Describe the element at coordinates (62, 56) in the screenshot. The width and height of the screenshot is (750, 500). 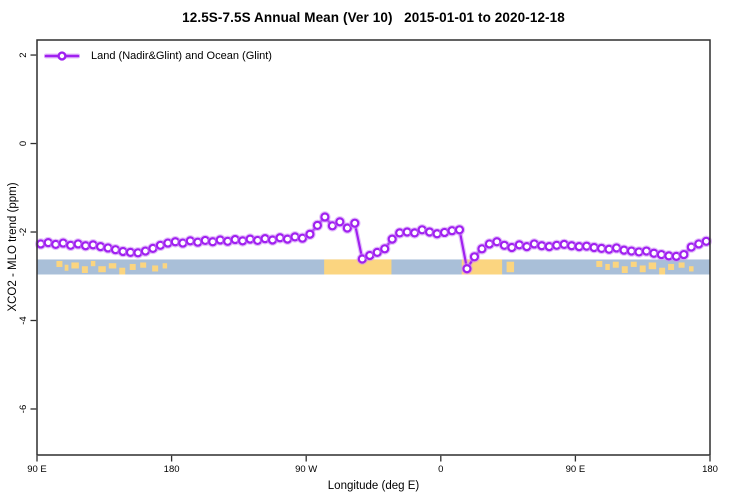
I see `legend-line-marker-icon` at that location.